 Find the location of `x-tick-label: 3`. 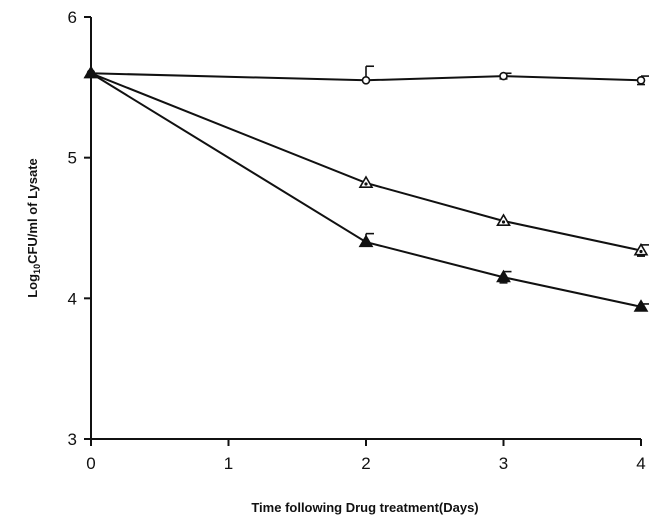

x-tick-label: 3 is located at coordinates (503, 463).